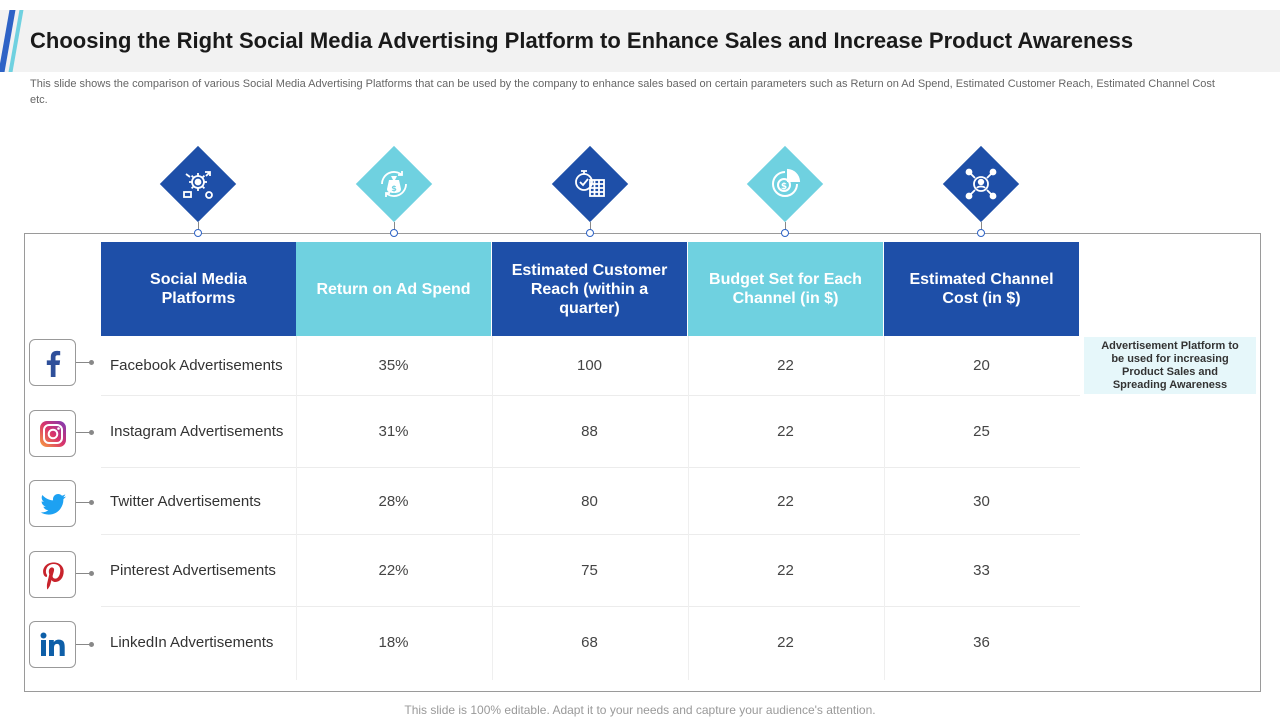 This screenshot has width=1280, height=720. Describe the element at coordinates (981, 289) in the screenshot. I see `column-header-channel-cost: Estimated Channel Cost (in $)` at that location.